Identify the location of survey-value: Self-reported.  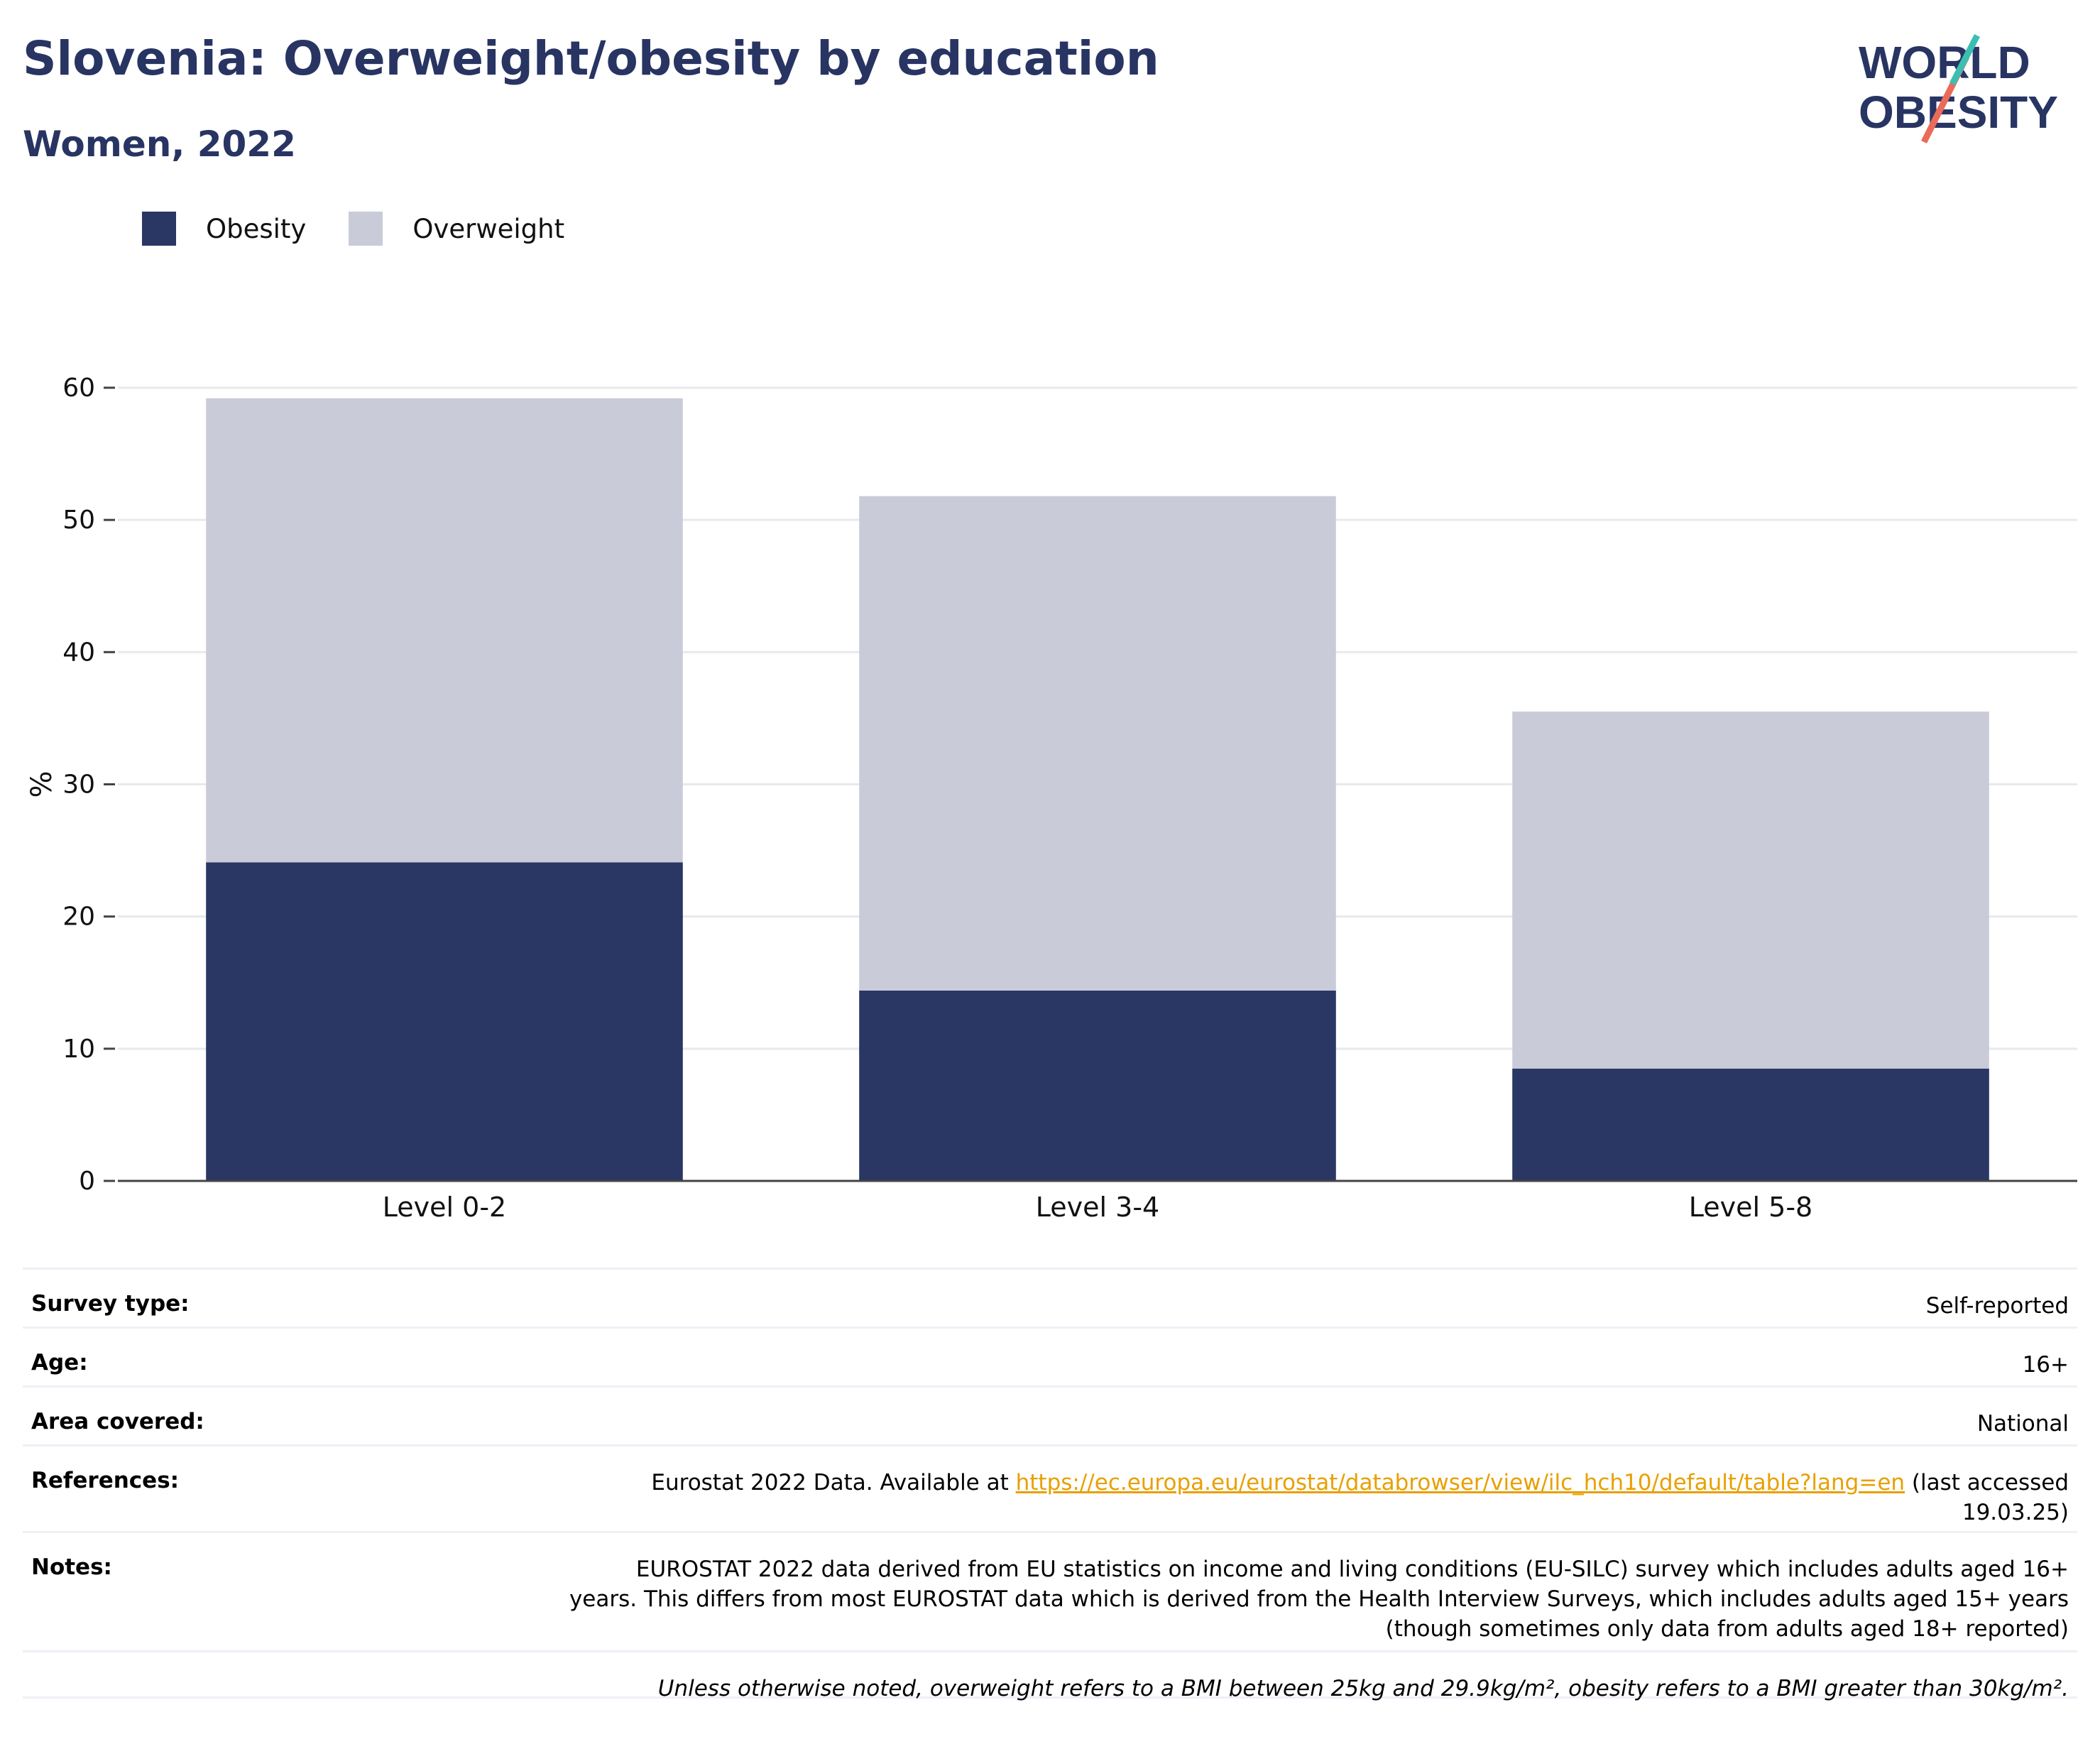
(1997, 1306).